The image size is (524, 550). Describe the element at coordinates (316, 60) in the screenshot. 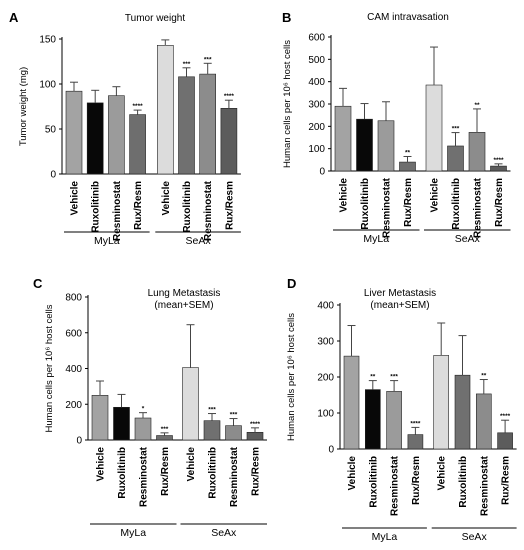

I see `y-tick-label: 500` at that location.